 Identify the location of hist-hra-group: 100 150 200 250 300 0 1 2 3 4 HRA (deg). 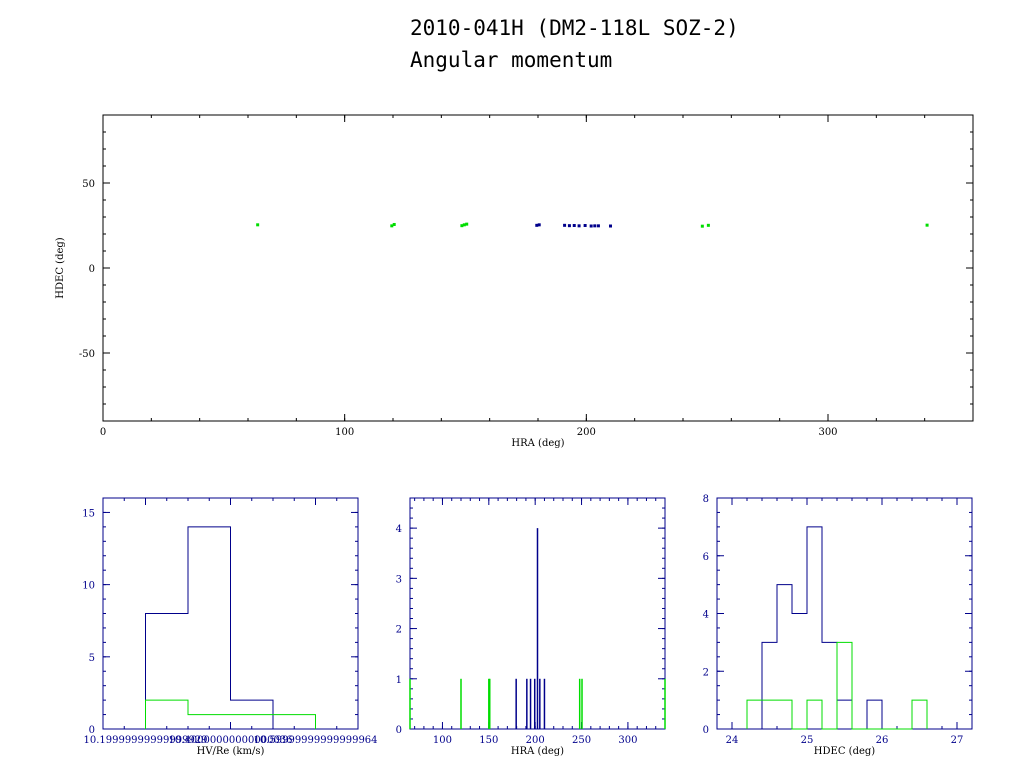
(531, 627).